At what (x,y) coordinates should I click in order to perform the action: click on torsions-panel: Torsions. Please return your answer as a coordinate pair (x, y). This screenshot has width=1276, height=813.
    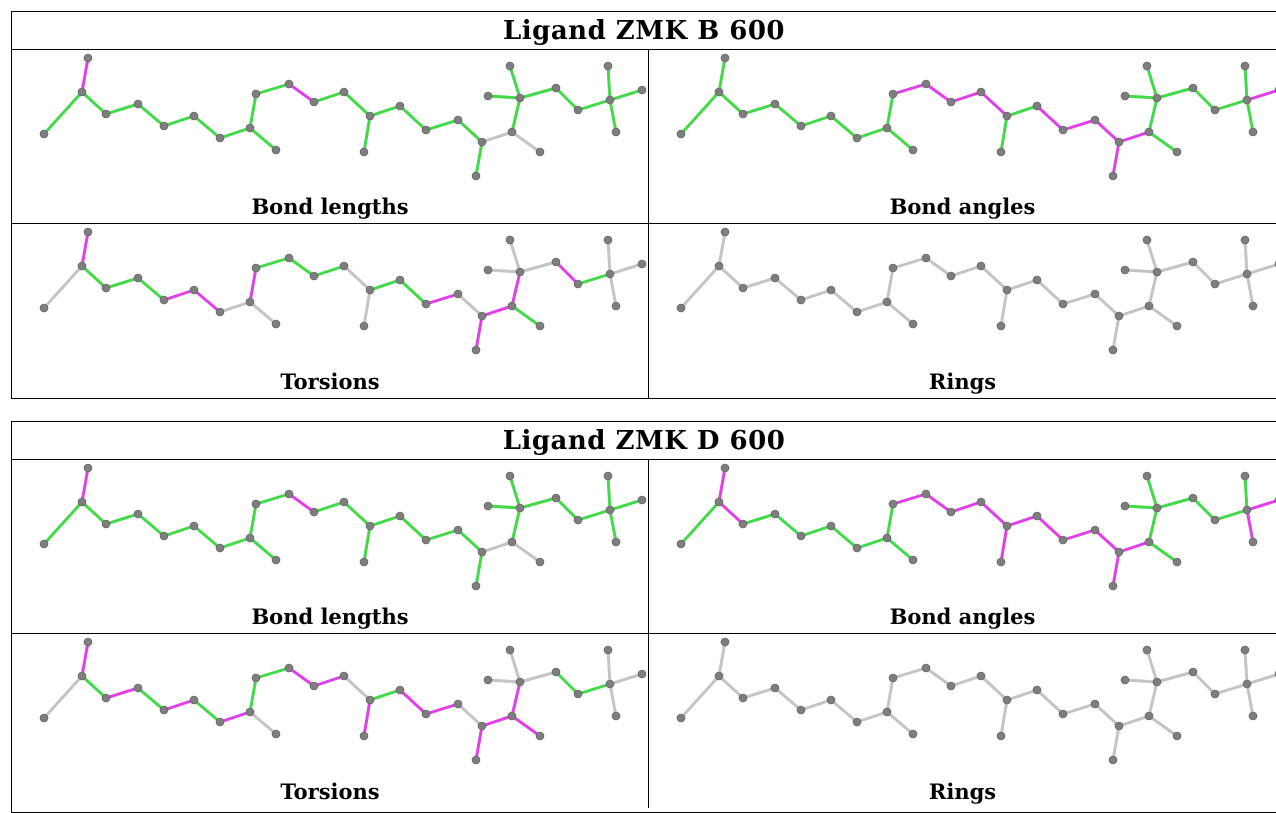
    Looking at the image, I should click on (330, 721).